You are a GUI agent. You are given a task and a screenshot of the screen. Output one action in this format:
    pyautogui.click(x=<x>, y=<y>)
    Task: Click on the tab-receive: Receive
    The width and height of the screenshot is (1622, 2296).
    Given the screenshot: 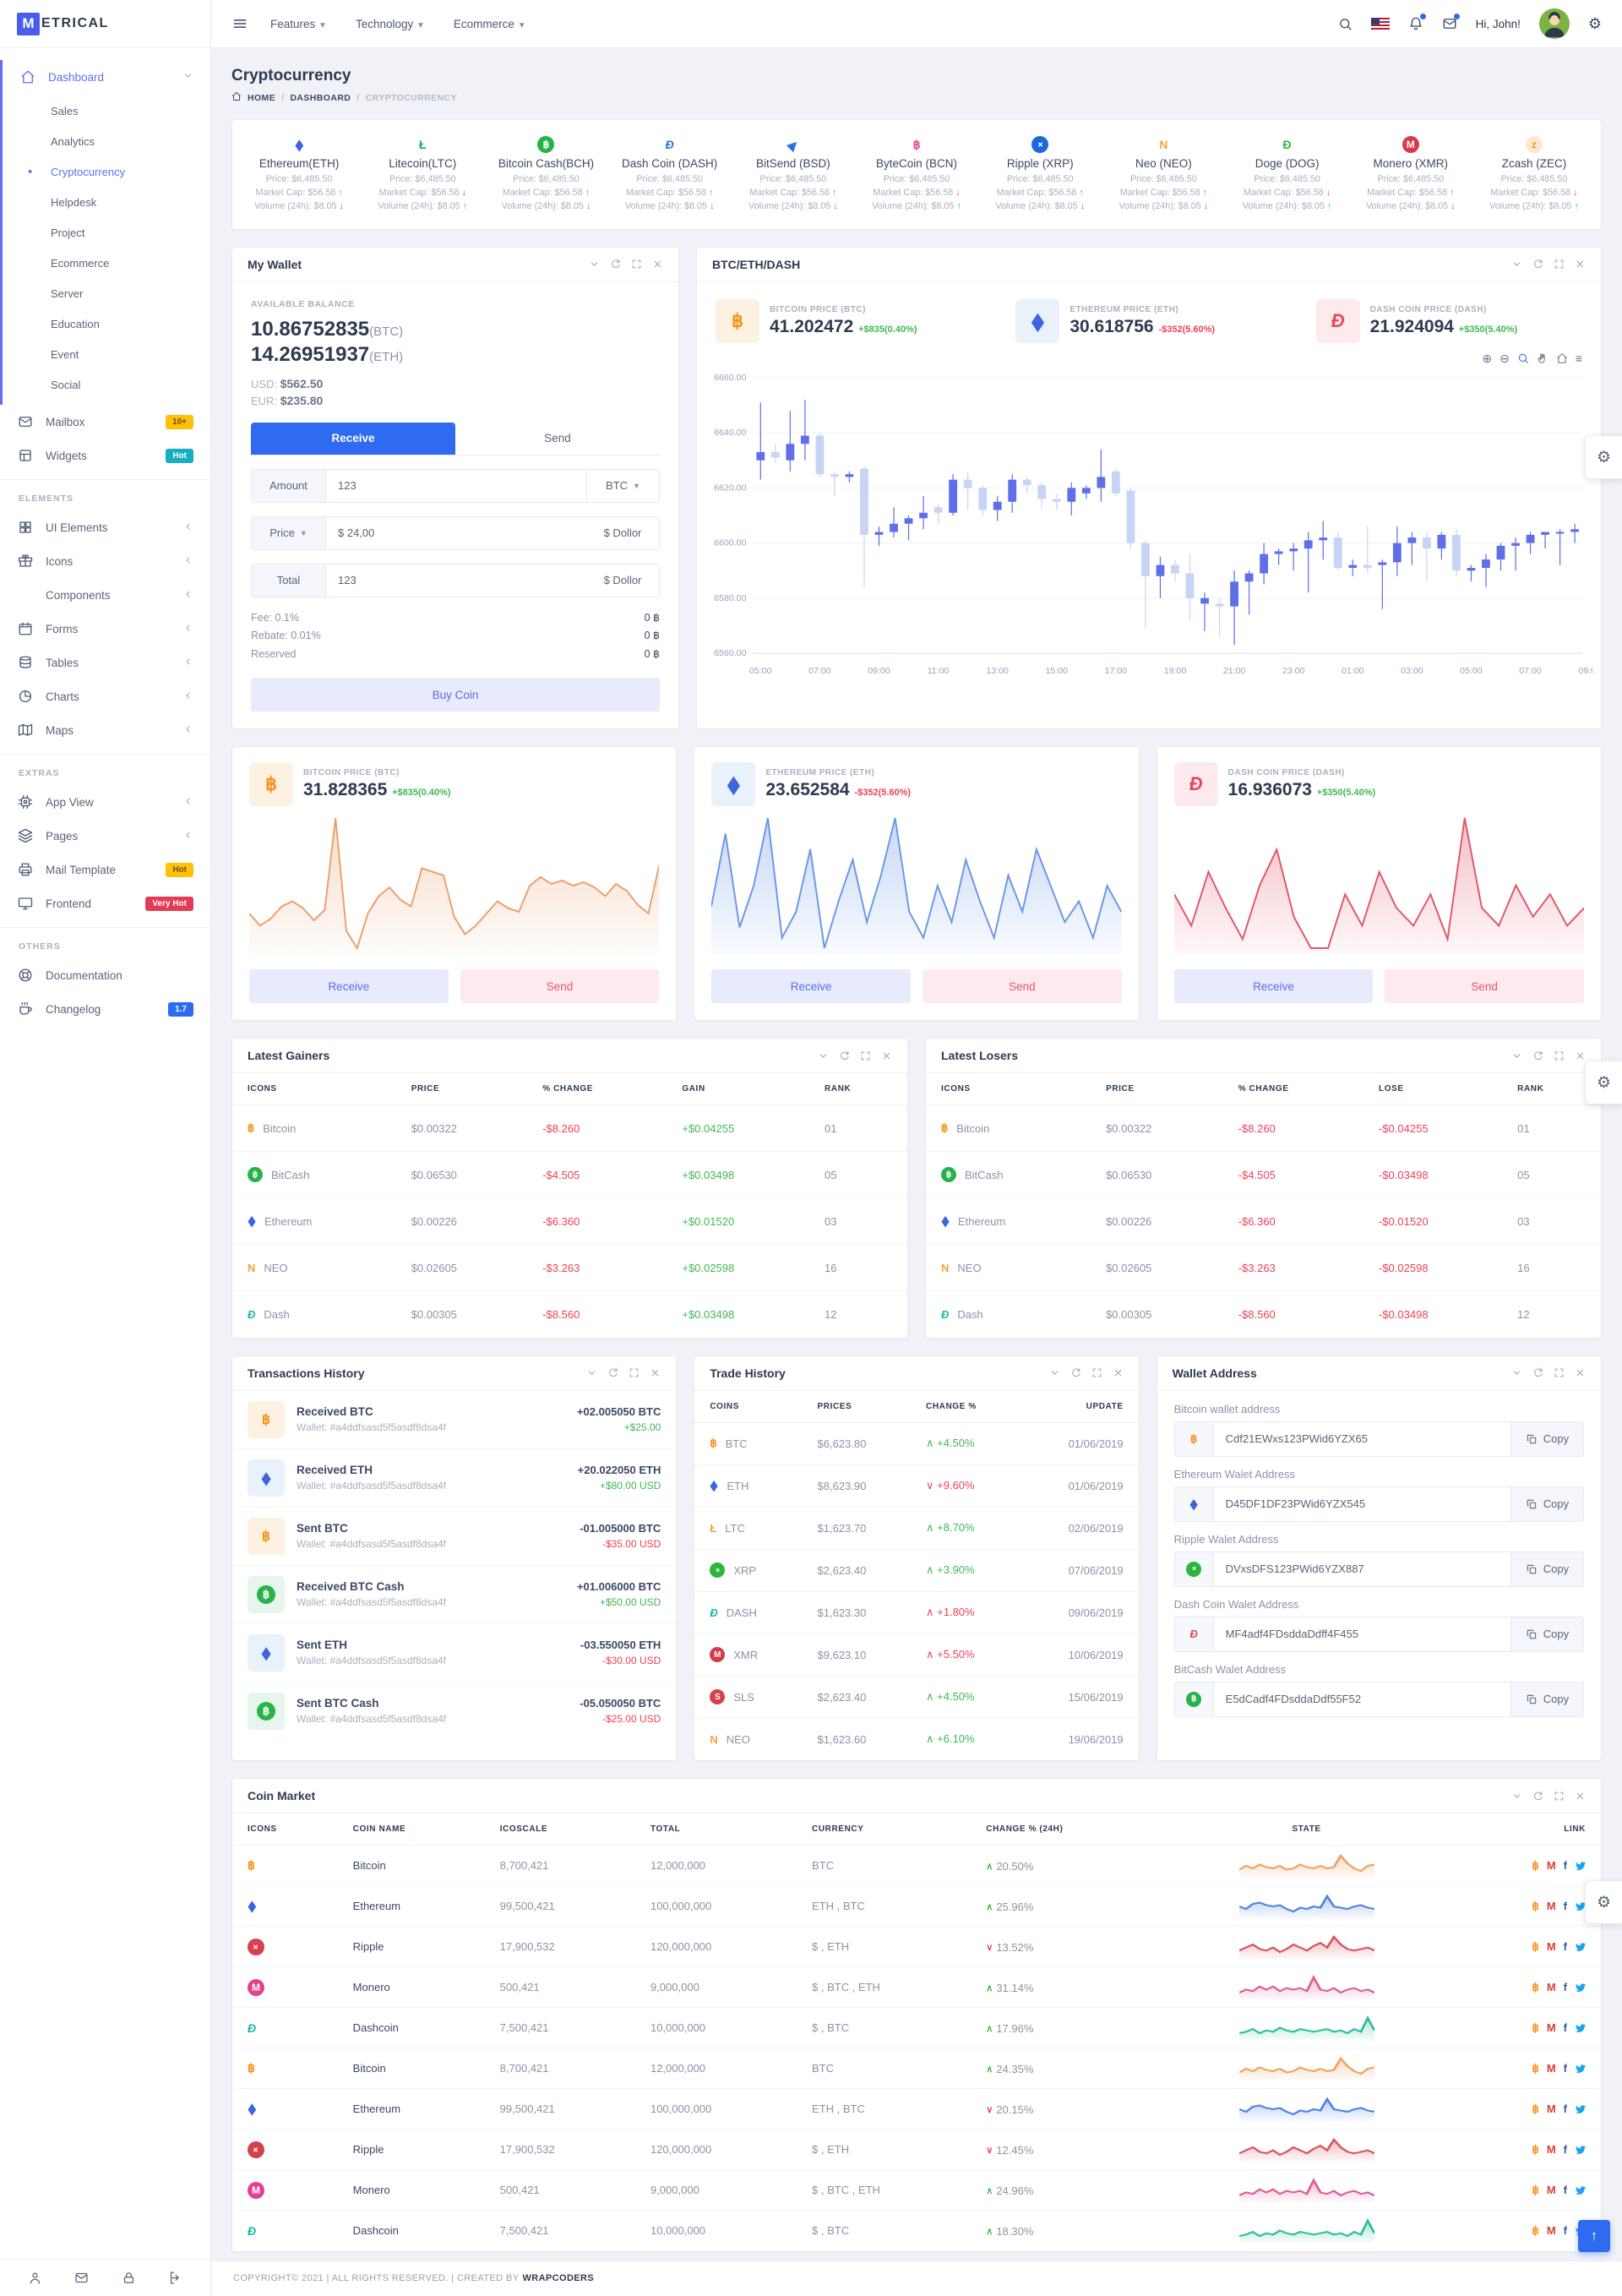 What is the action you would take?
    pyautogui.click(x=353, y=439)
    